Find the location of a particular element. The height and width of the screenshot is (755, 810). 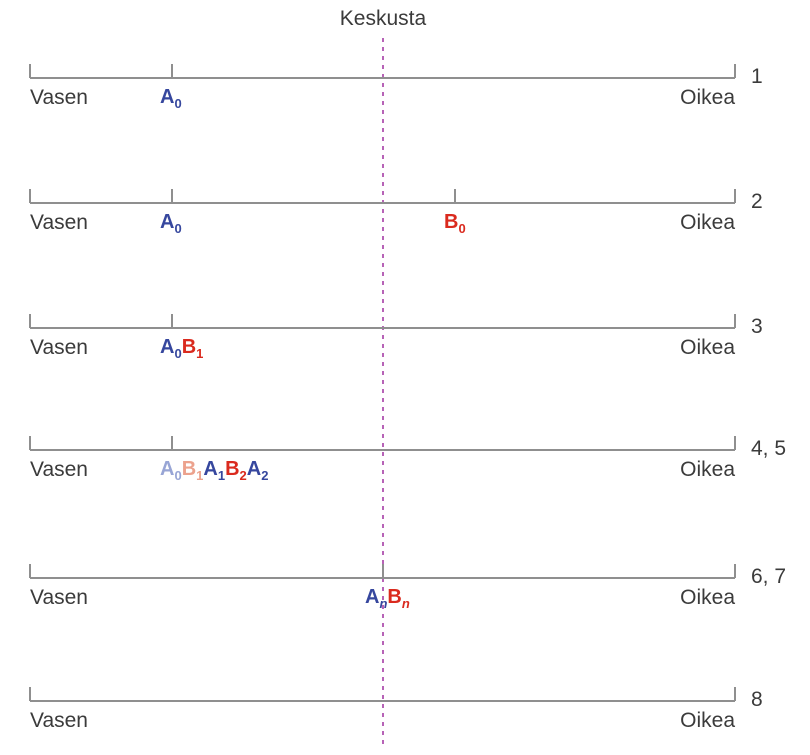

marker-label: B0 is located at coordinates (455, 223).